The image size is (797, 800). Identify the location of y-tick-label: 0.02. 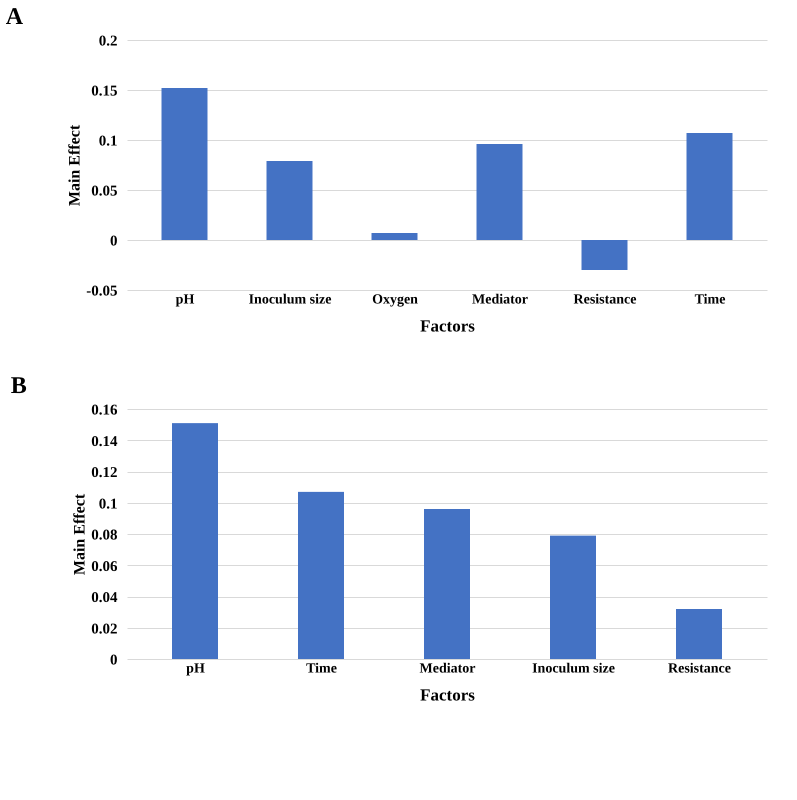
(104, 629).